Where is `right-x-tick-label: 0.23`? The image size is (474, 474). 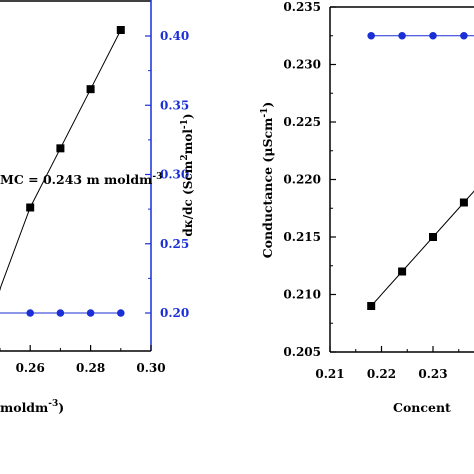
right-x-tick-label: 0.23 is located at coordinates (432, 374).